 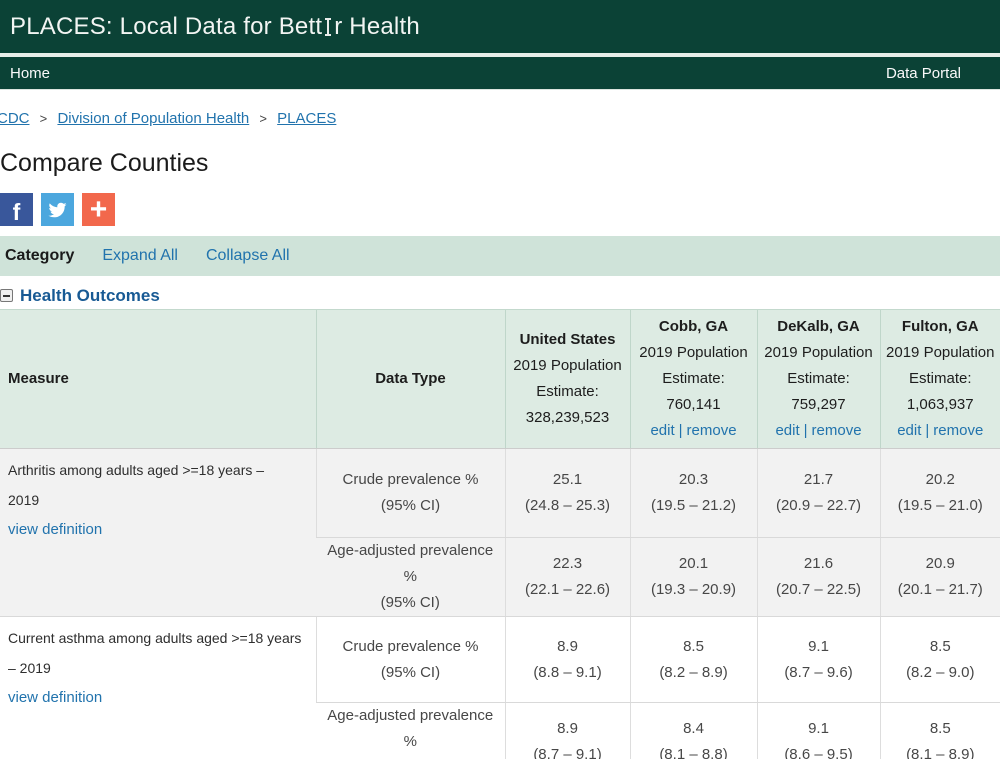 What do you see at coordinates (500, 295) in the screenshot?
I see `section-health-outcomes: Health Outcomes` at bounding box center [500, 295].